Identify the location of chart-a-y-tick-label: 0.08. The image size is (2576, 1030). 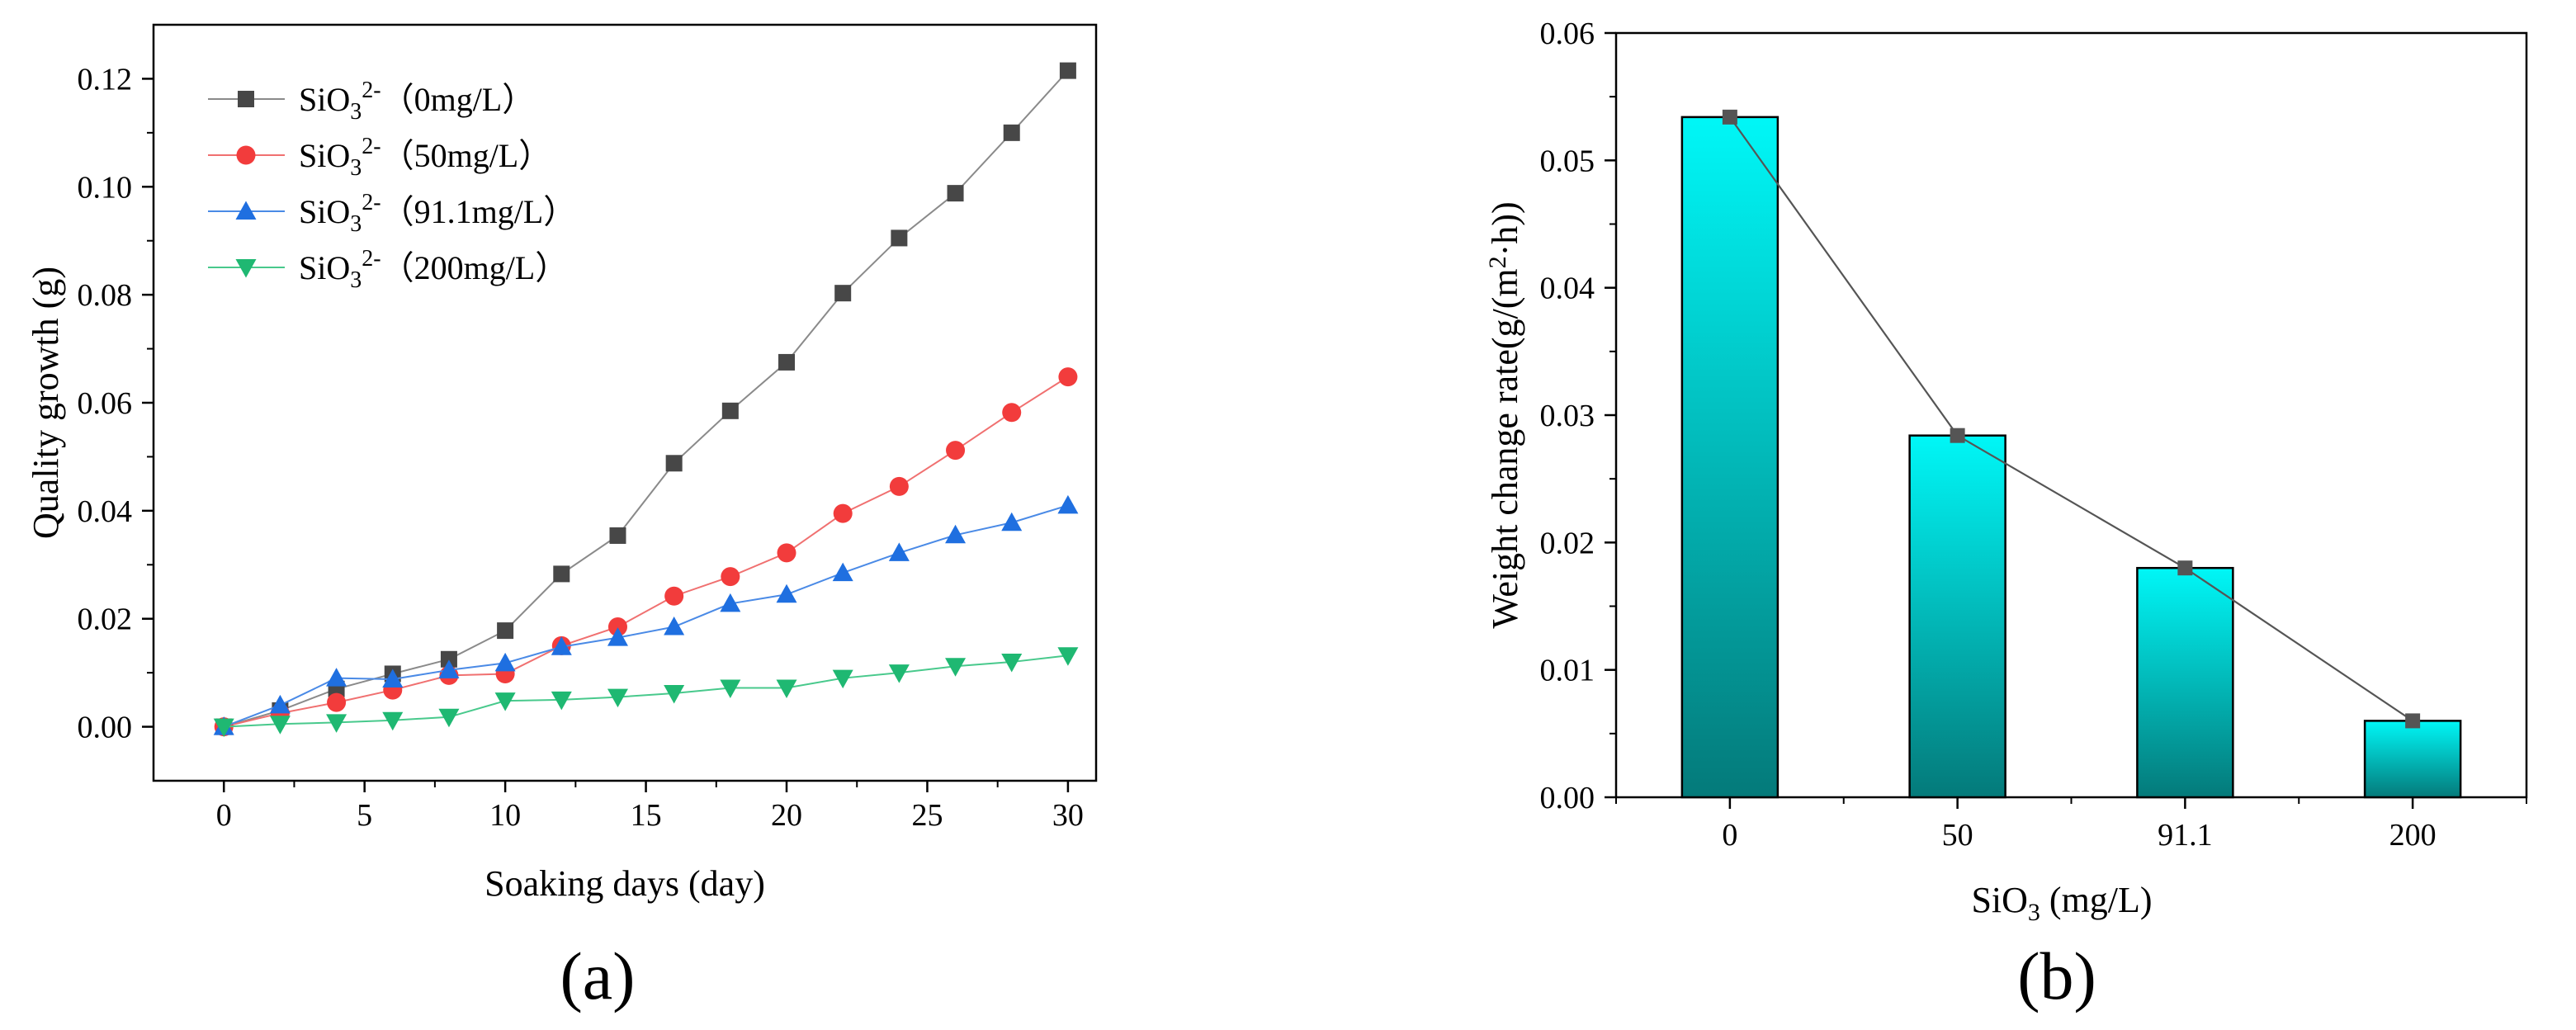
(105, 295).